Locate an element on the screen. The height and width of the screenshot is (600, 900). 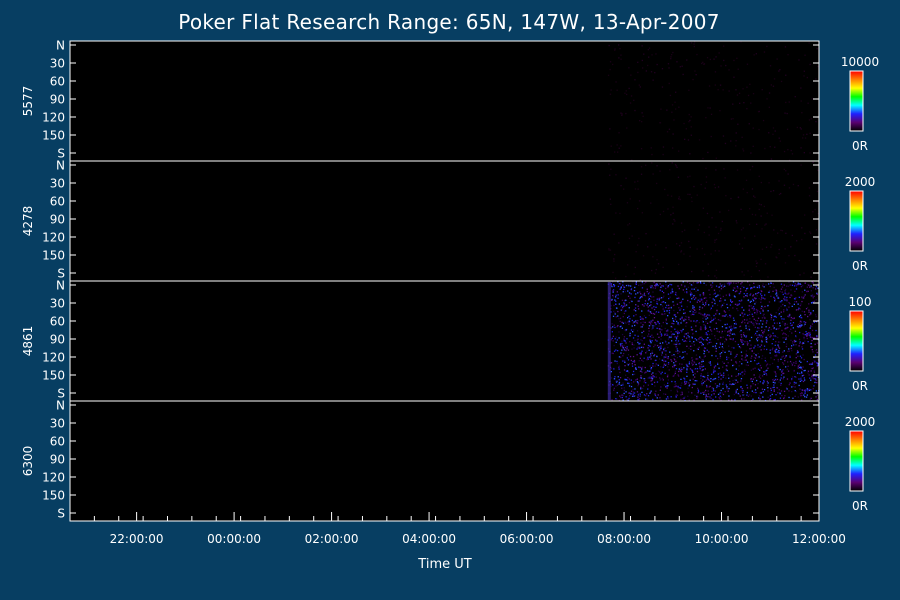
x-tick-label: 06:00:00 is located at coordinates (527, 539).